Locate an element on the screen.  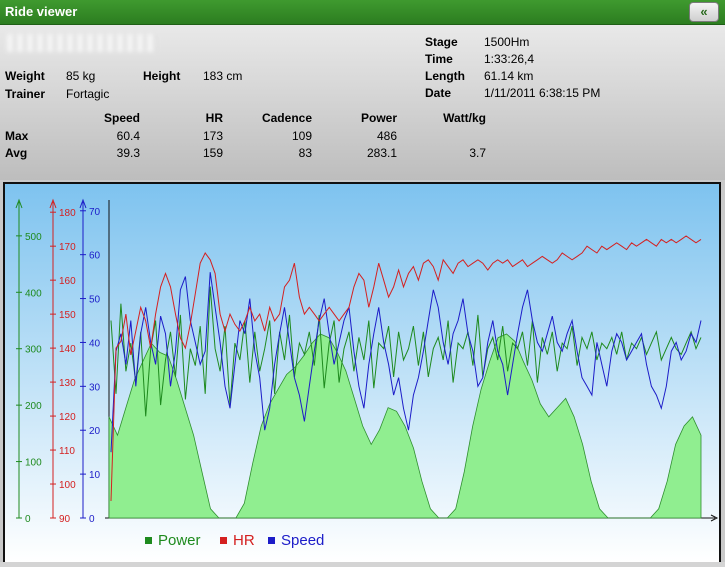
axis-tick-label: 170 is located at coordinates (67, 247).